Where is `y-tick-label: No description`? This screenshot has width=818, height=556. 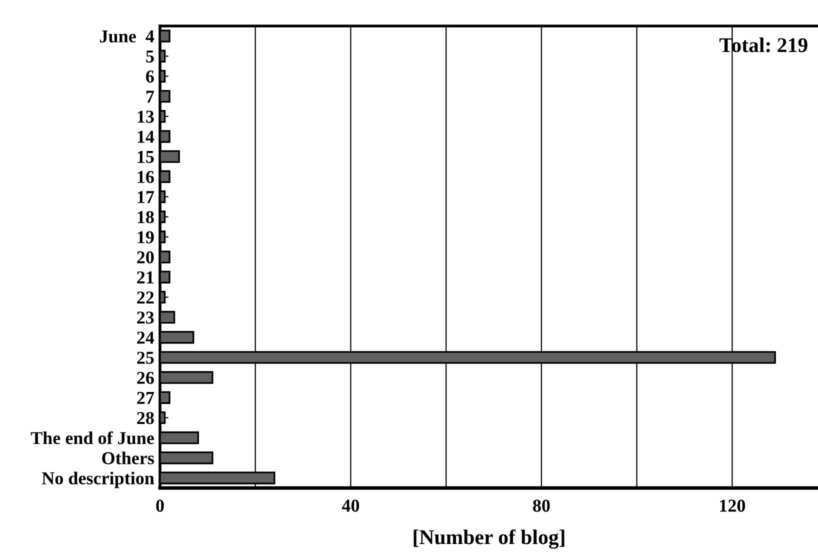
y-tick-label: No description is located at coordinates (98, 480).